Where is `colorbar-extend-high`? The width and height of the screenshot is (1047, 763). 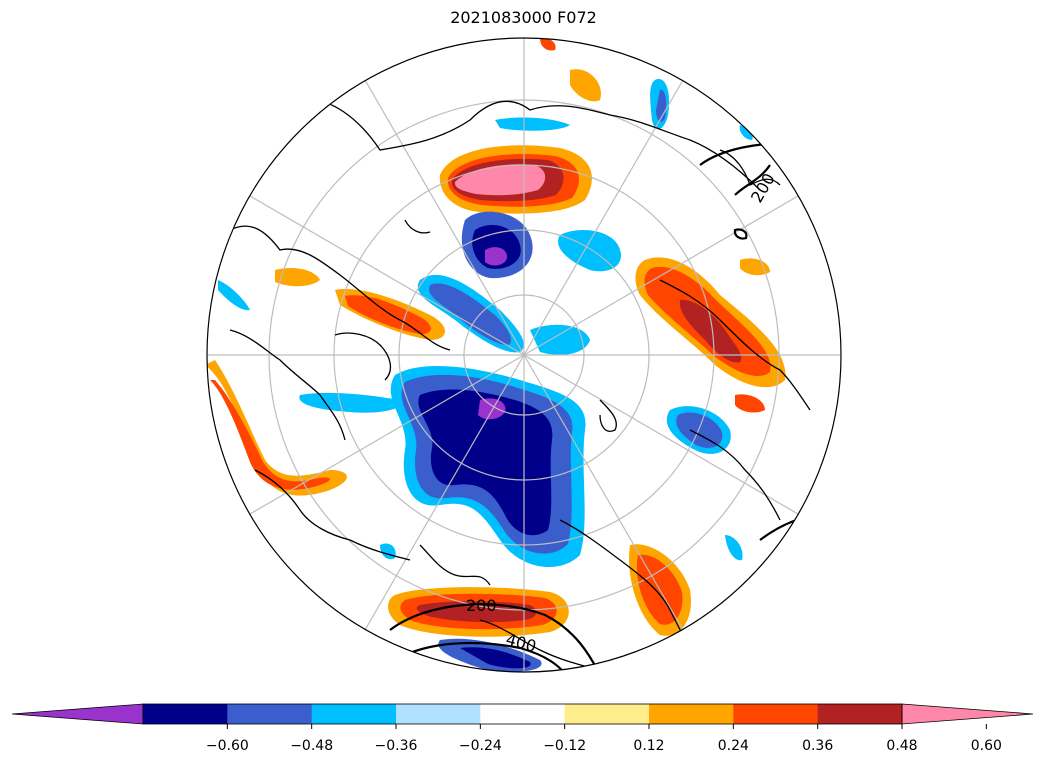
colorbar-extend-high is located at coordinates (967, 714).